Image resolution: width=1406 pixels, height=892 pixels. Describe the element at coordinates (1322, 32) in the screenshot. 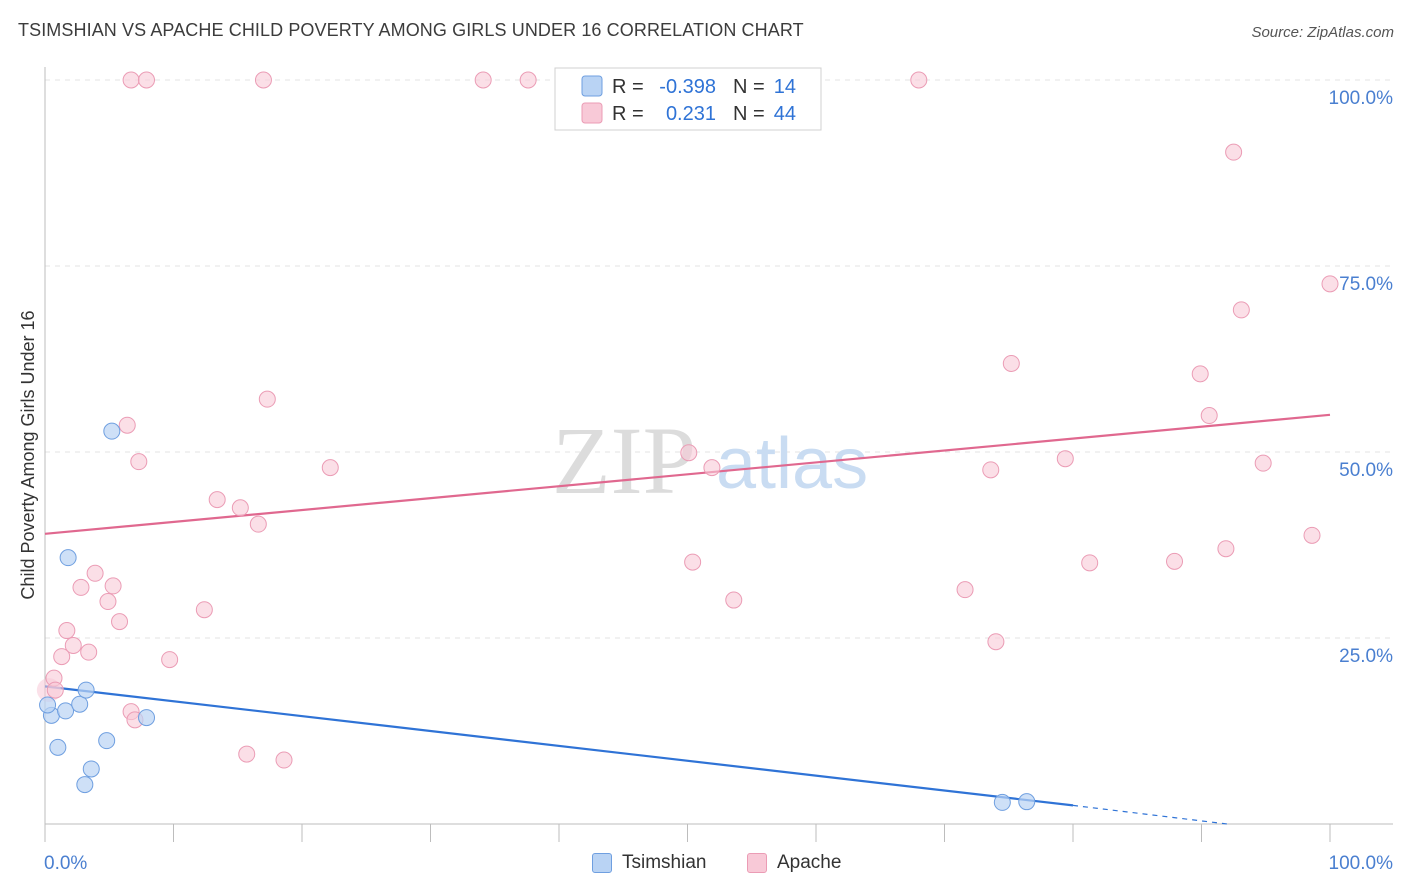

I see `chart-source: Source: ZipAtlas.com` at that location.